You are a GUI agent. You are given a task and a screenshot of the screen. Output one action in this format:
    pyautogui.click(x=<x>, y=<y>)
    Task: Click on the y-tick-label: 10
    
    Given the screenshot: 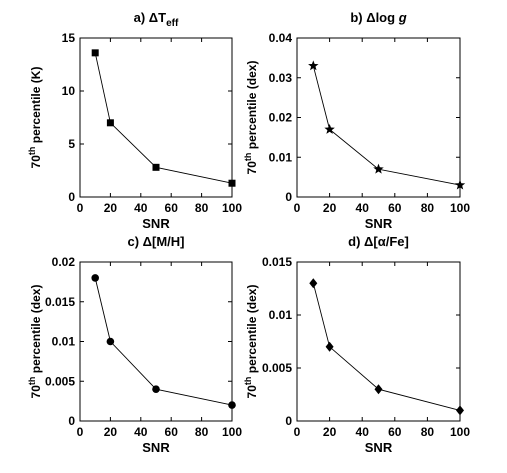 What is the action you would take?
    pyautogui.click(x=69, y=91)
    